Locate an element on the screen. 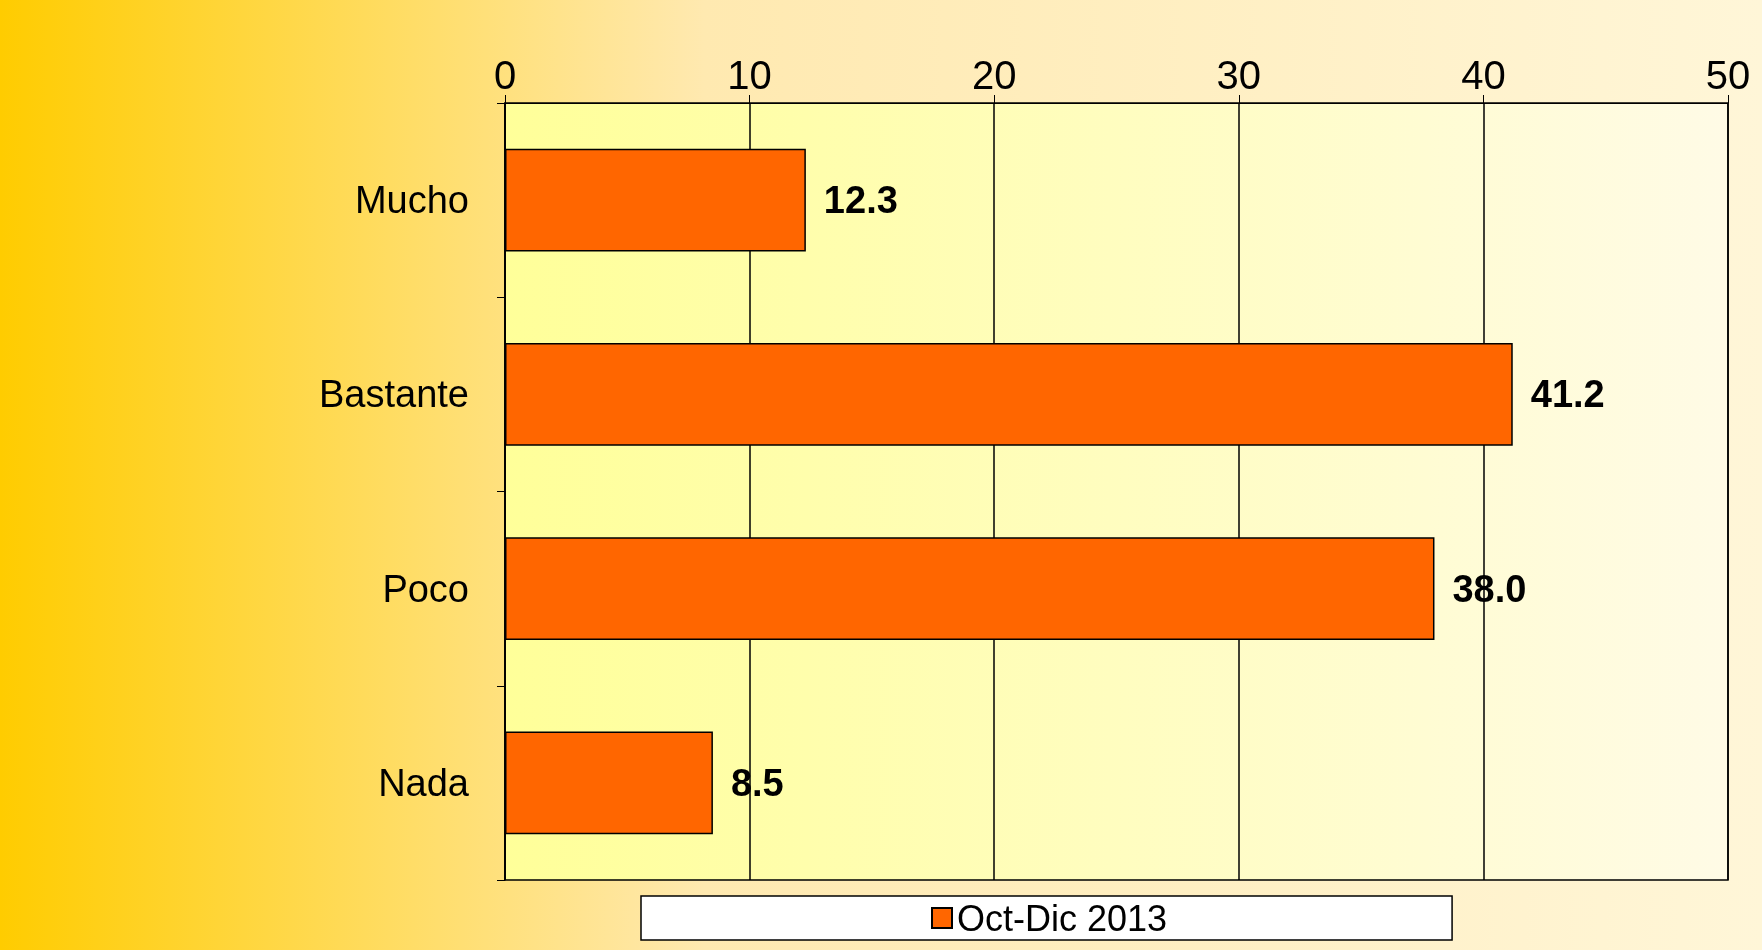 The image size is (1762, 950). x-tick-label: 50 is located at coordinates (1728, 75).